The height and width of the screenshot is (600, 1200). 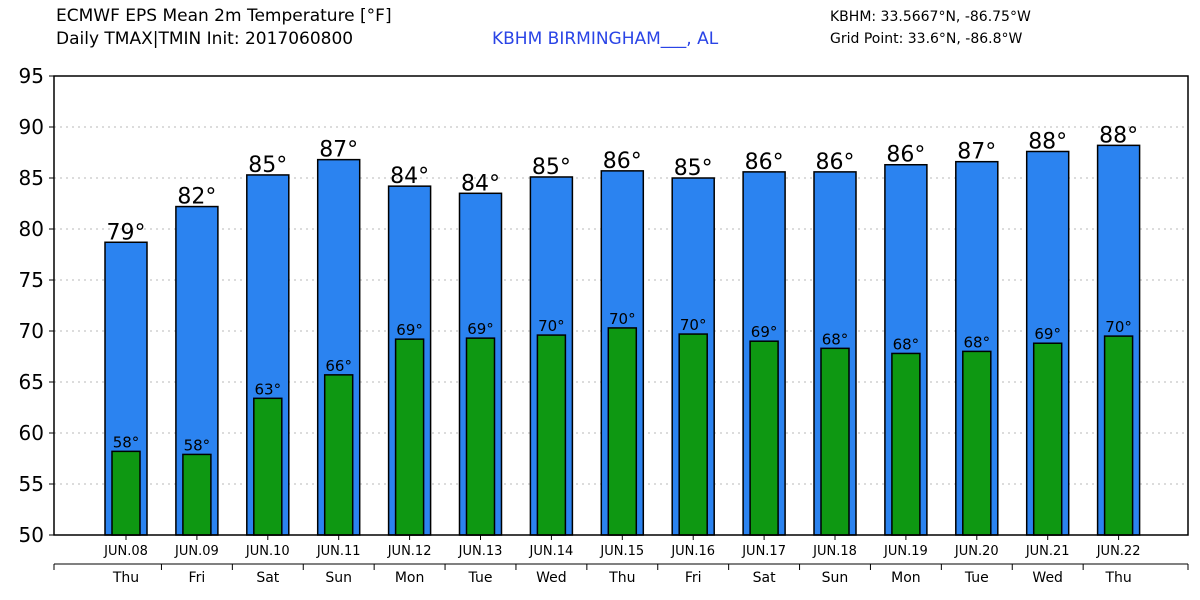 What do you see at coordinates (31, 127) in the screenshot?
I see `y-tick-label: 90` at bounding box center [31, 127].